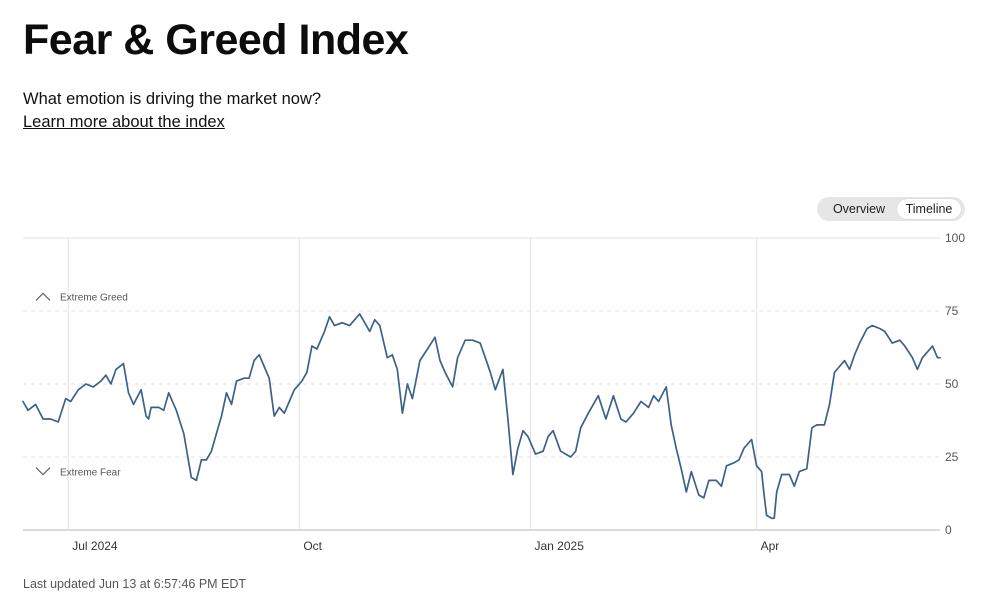 This screenshot has height=601, width=1001. What do you see at coordinates (216, 40) in the screenshot?
I see `page-title: Fear & Greed Index` at bounding box center [216, 40].